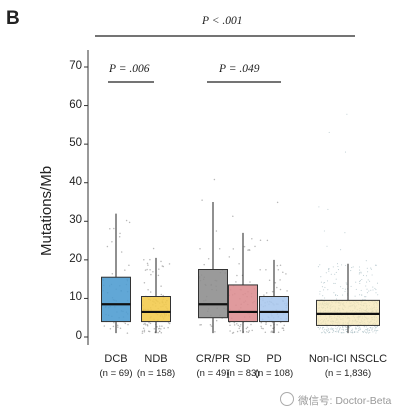  Describe the element at coordinates (335, 400) in the screenshot. I see `watermark: 微信号: Doctor-Beta` at that location.